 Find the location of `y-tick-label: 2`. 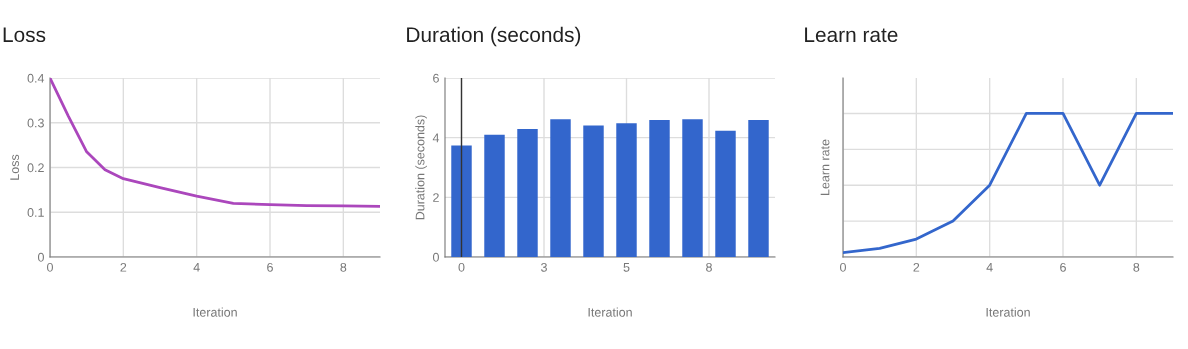

y-tick-label: 2 is located at coordinates (436, 197).